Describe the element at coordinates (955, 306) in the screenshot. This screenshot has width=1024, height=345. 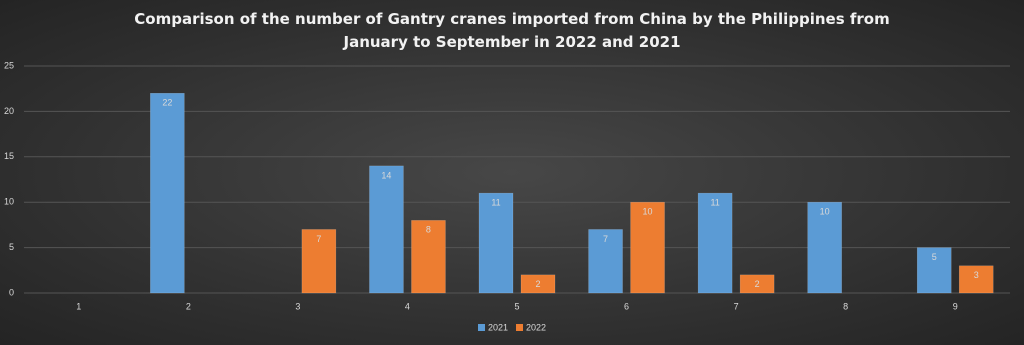
I see `x-tick-label: 9` at that location.